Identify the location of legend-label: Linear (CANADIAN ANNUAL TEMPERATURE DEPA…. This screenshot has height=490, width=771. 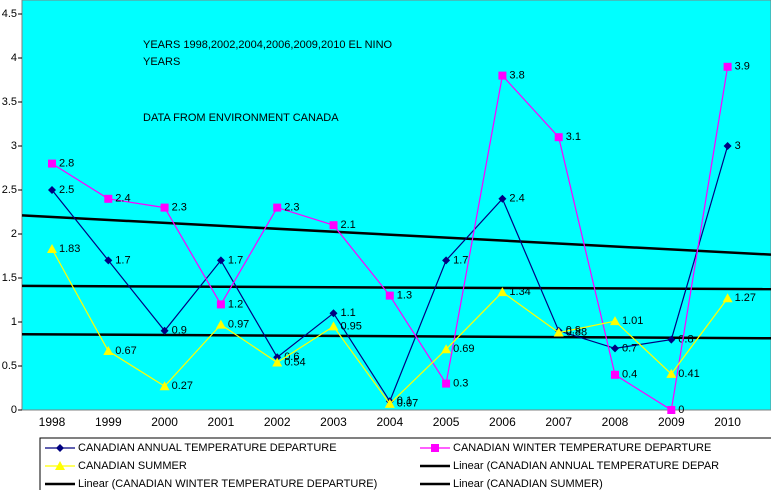
(586, 466).